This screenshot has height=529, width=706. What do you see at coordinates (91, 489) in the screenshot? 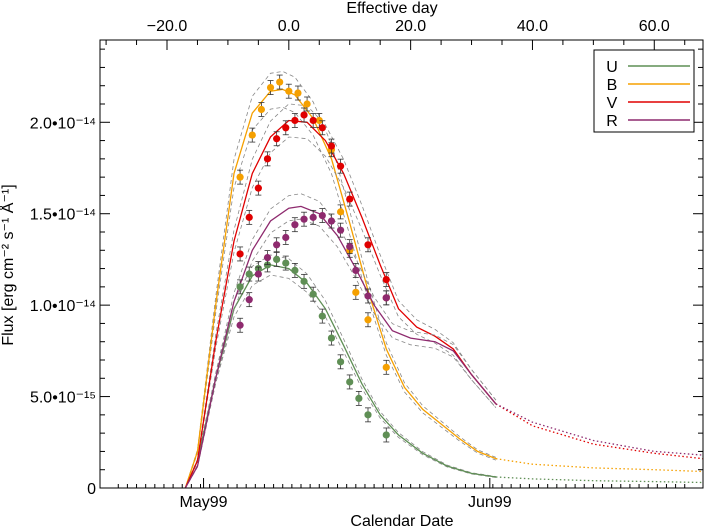
I see `y-tick-label: 0` at bounding box center [91, 489].